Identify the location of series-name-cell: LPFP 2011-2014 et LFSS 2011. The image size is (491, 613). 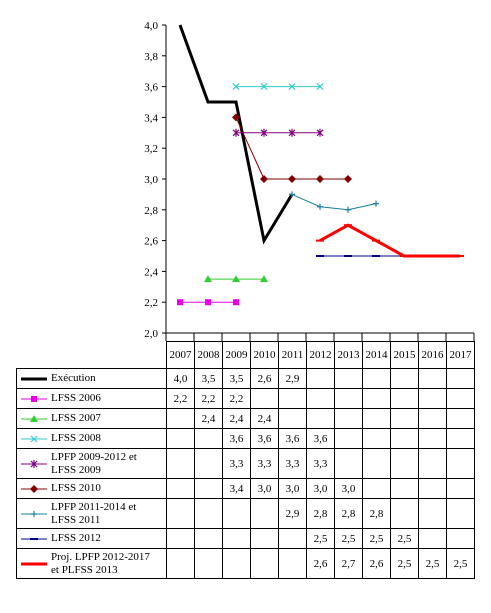
(91, 513).